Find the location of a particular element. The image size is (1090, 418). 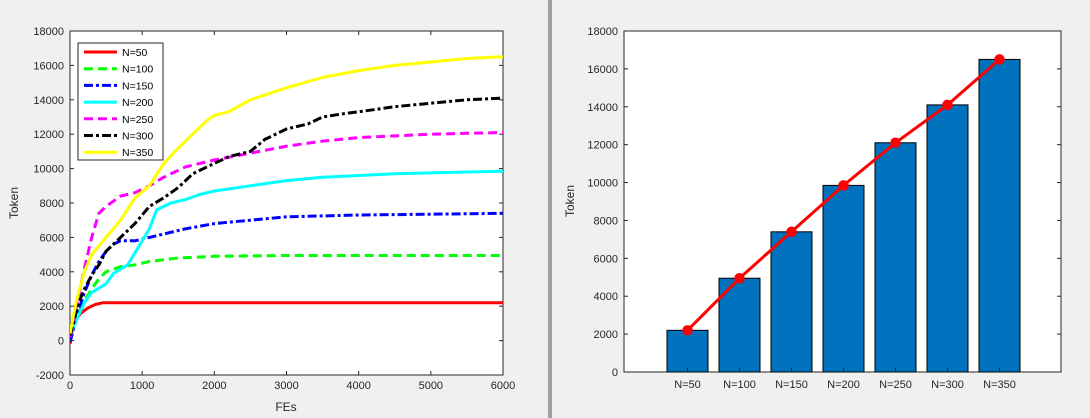

right-y-axis-label: Token is located at coordinates (570, 201).